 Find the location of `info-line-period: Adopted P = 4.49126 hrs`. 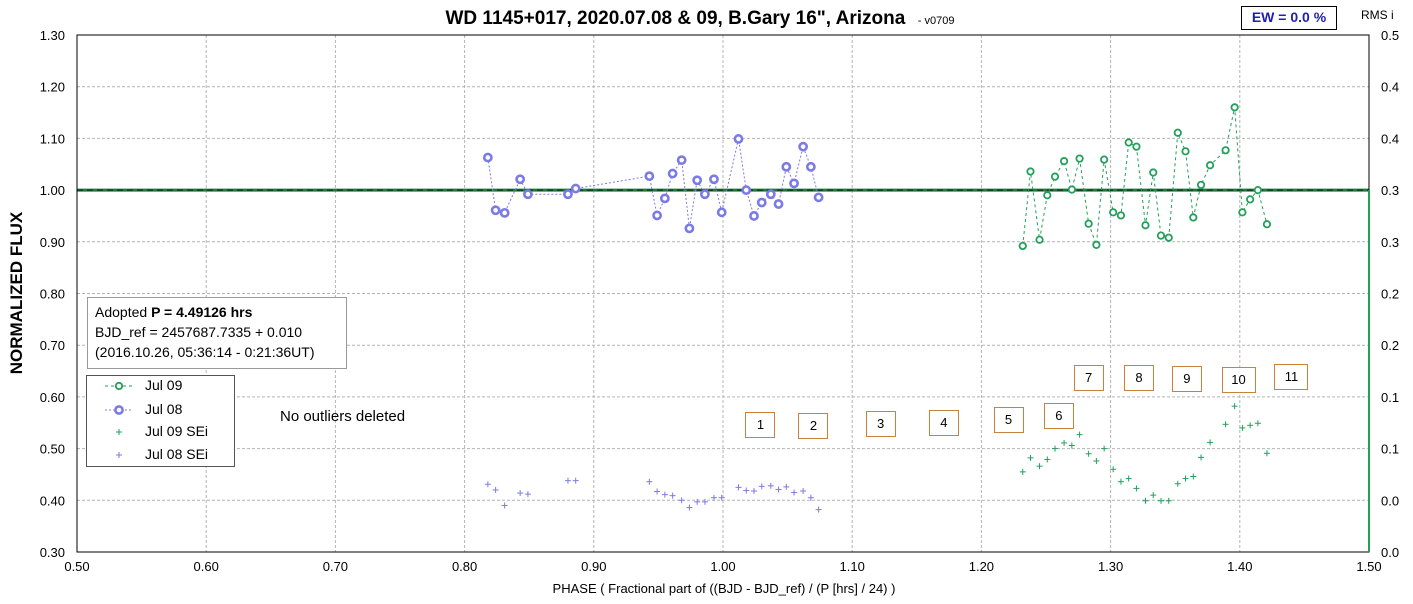

info-line-period: Adopted P = 4.49126 hrs is located at coordinates (217, 312).